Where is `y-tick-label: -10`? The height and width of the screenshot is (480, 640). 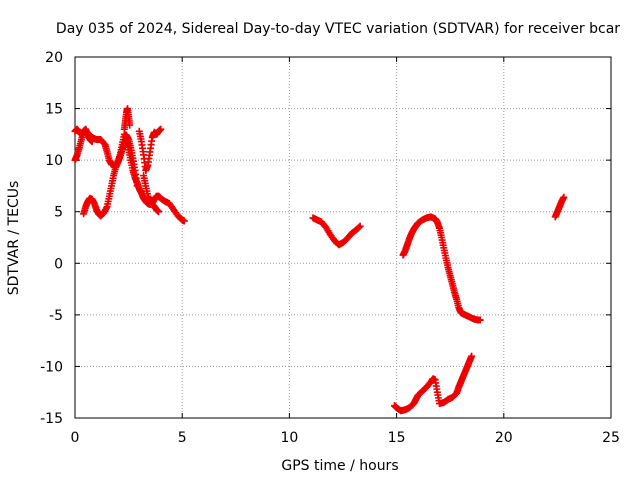 y-tick-label: -10 is located at coordinates (51, 367).